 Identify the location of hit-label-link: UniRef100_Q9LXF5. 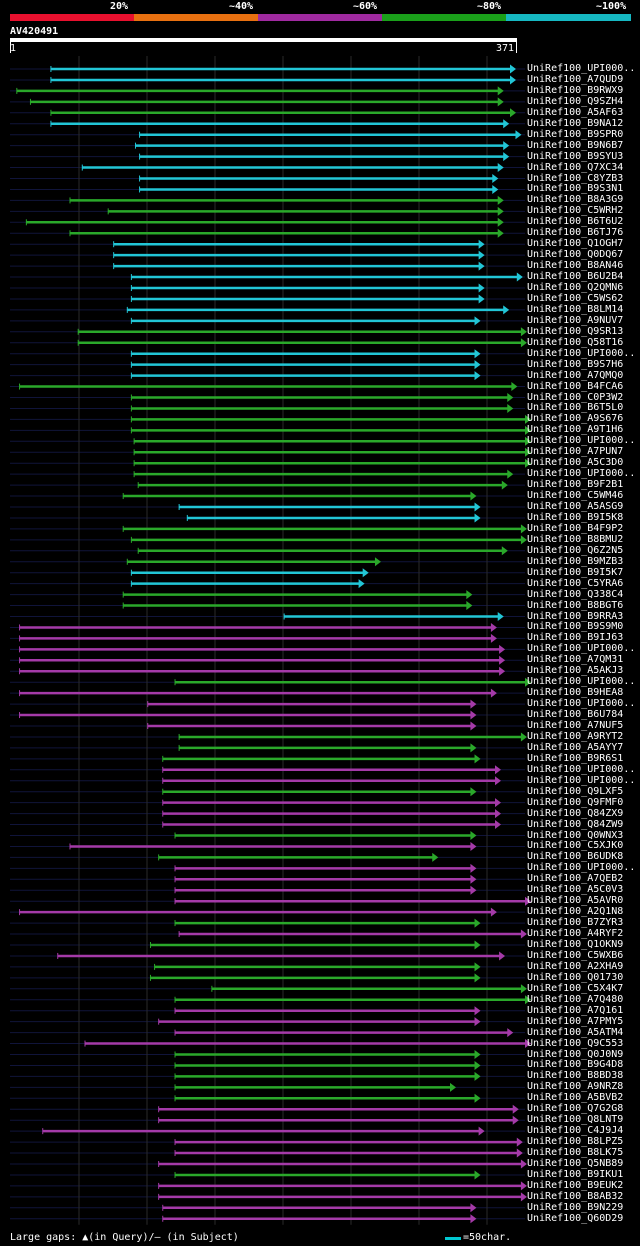
(575, 791).